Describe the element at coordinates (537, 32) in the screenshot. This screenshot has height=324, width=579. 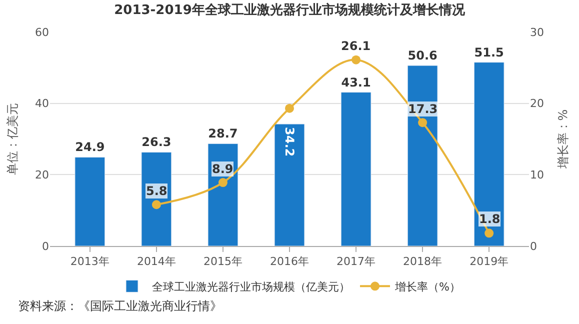
I see `y2-tick-label: 30` at that location.